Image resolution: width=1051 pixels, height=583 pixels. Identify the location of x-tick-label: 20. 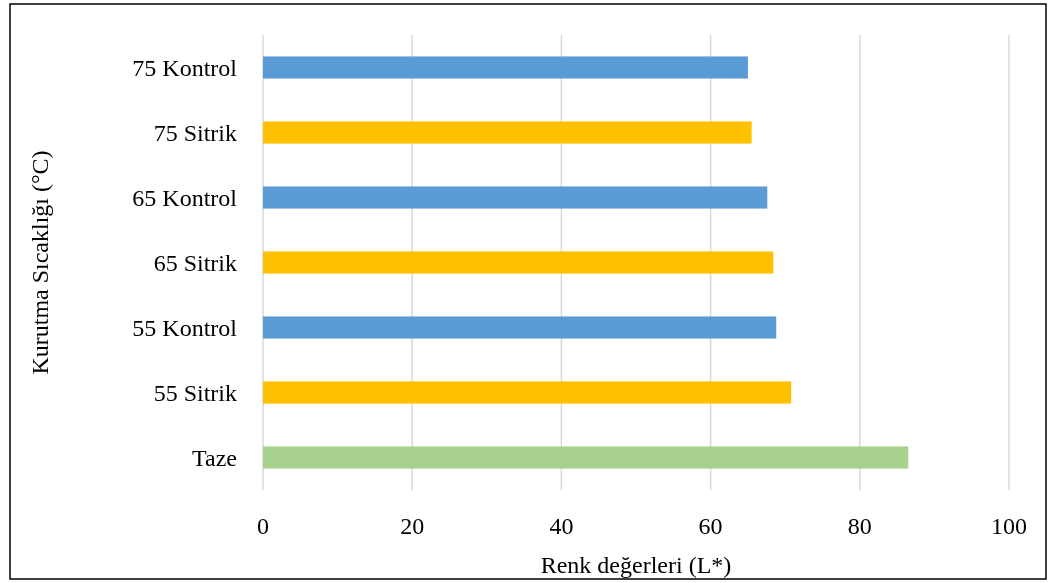
(412, 526).